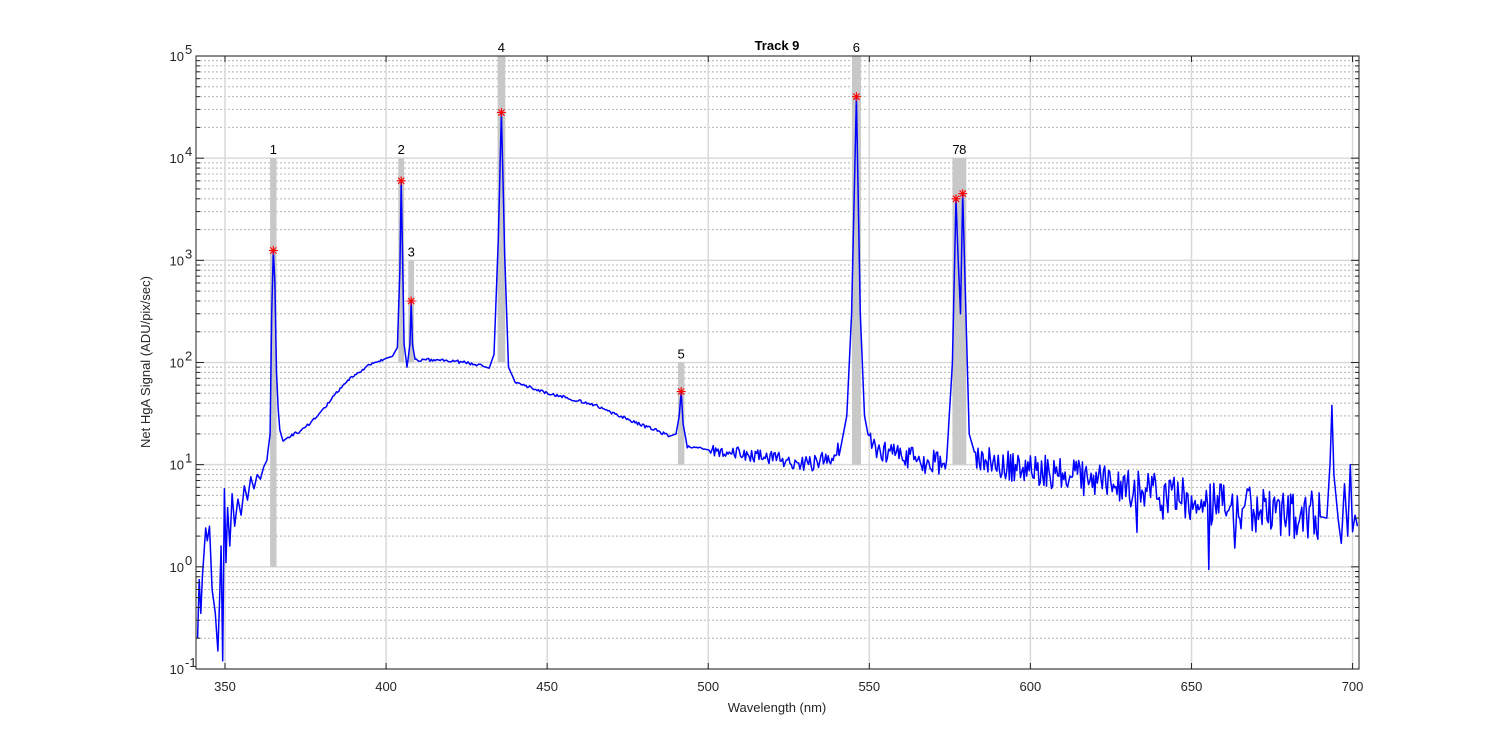  What do you see at coordinates (681, 354) in the screenshot?
I see `peak-label-5: 5` at bounding box center [681, 354].